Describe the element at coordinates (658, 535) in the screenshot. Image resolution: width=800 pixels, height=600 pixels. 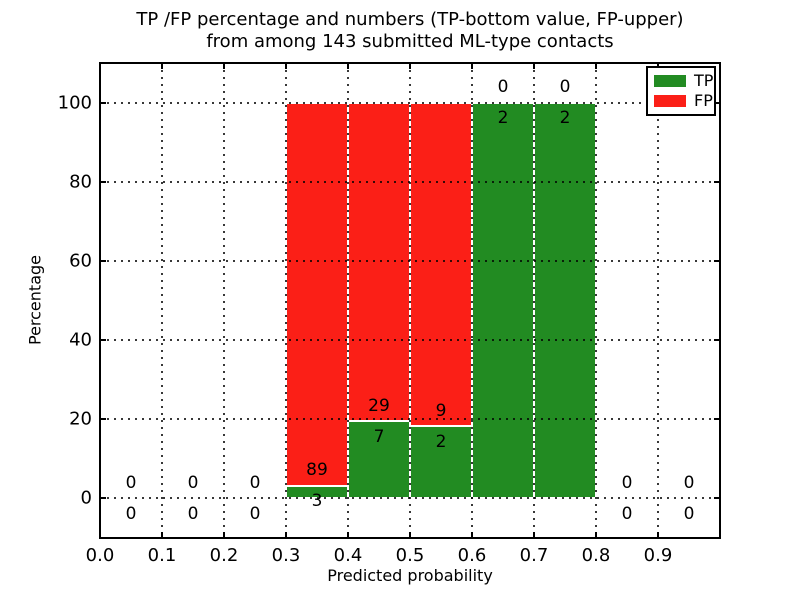
I see `x-tick-bottom-0.9` at that location.